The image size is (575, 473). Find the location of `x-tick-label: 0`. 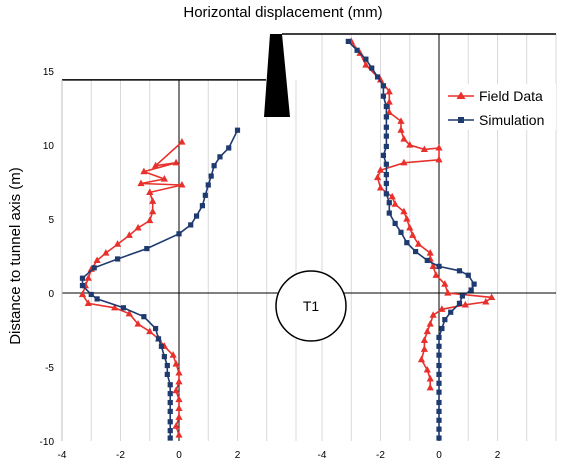

x-tick-label: 0 is located at coordinates (439, 455).